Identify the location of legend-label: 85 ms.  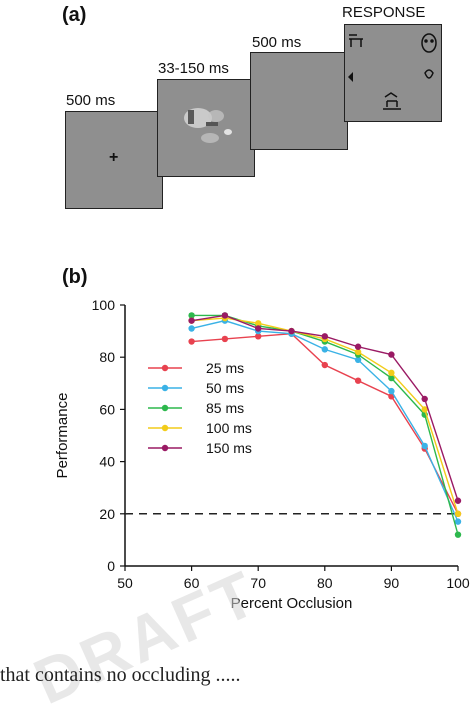
(225, 408).